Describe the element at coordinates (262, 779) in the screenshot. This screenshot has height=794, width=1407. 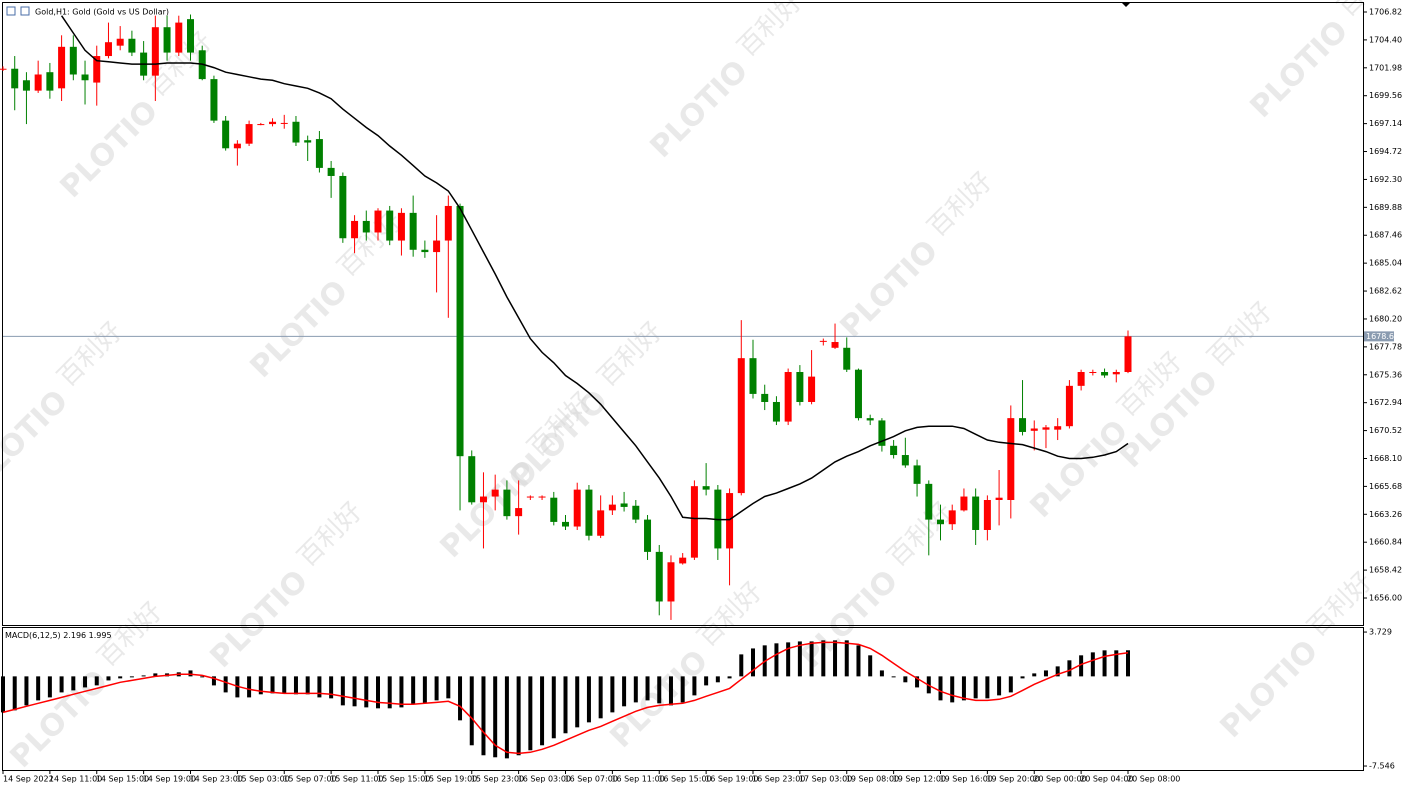
I see `x-tick-label: 15 Sep 03:00` at that location.